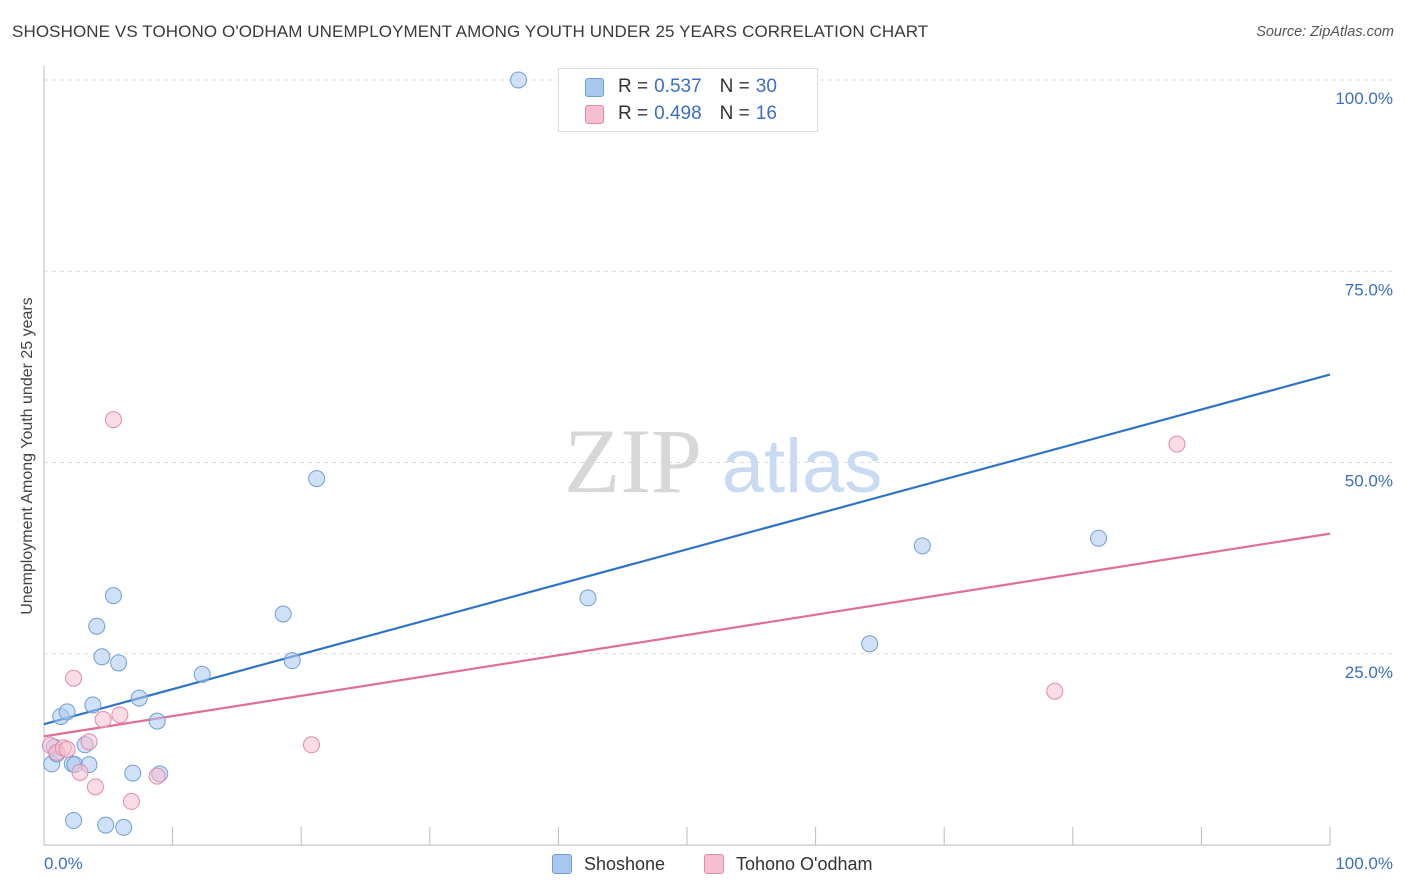  I want to click on legend-item-shoshone: Shoshone, so click(608, 864).